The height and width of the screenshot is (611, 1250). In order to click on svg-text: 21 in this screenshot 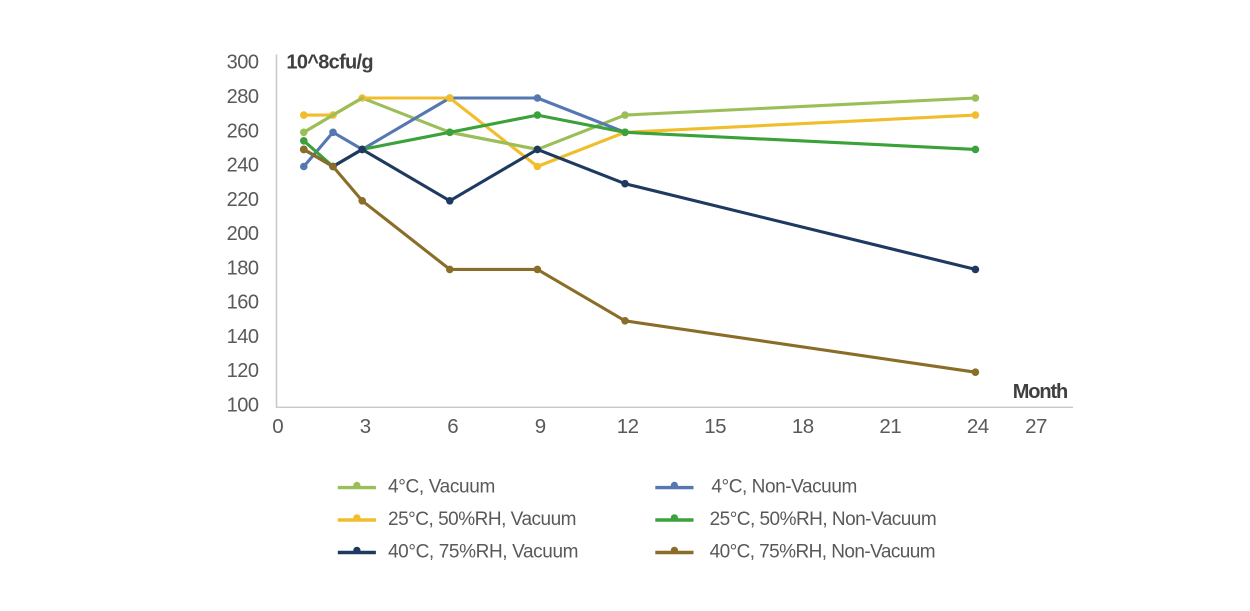, I will do `click(890, 426)`.